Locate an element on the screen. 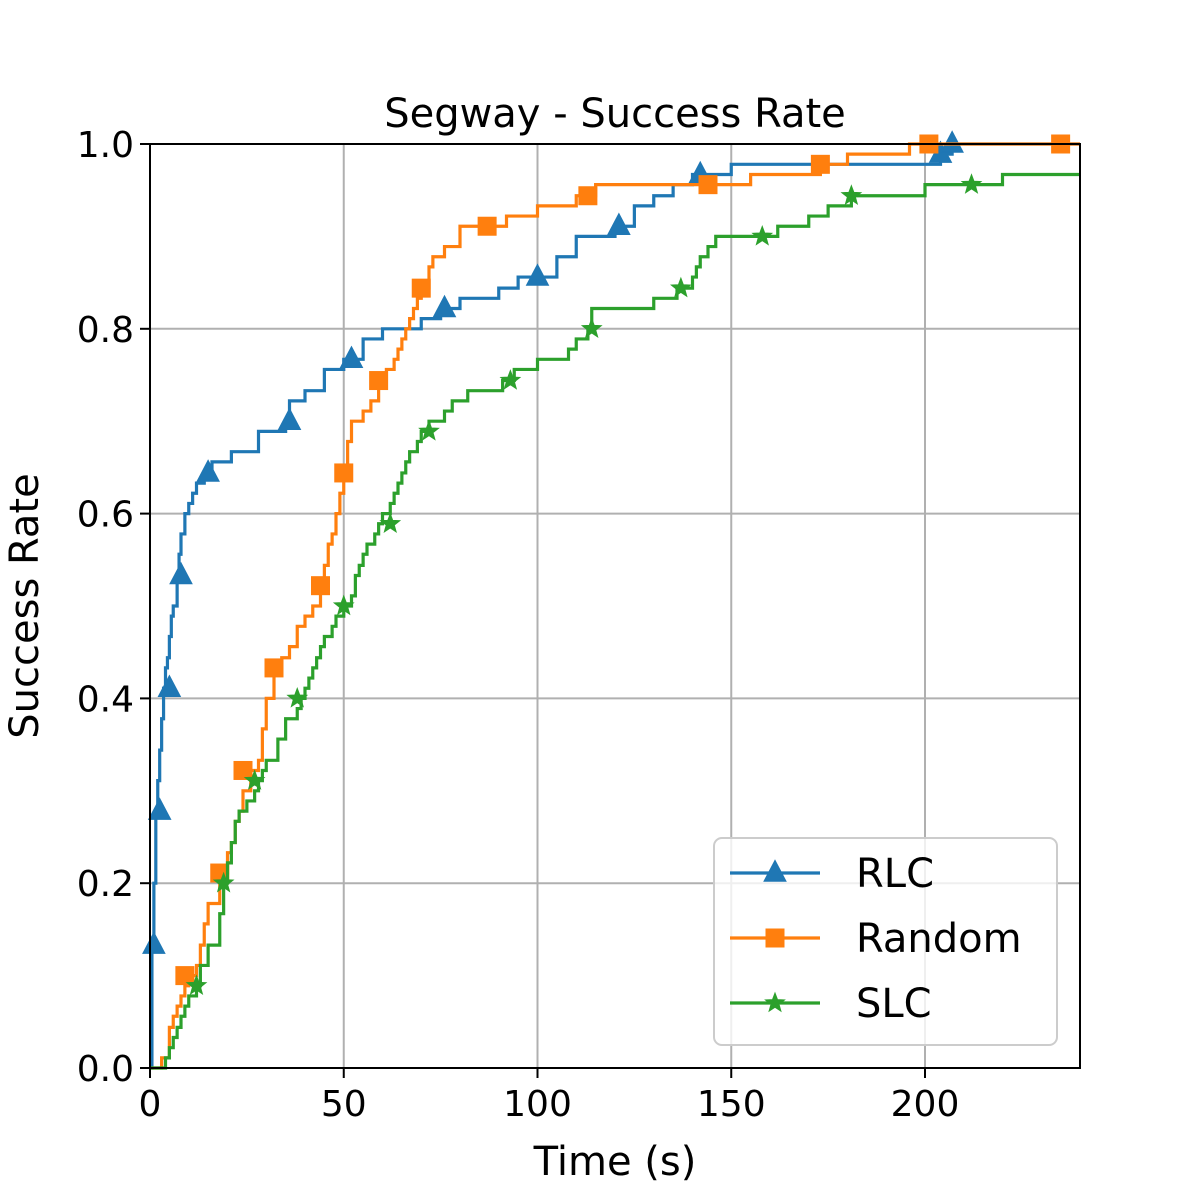 The height and width of the screenshot is (1200, 1200). legend: RLC Random SLC is located at coordinates (885, 941).